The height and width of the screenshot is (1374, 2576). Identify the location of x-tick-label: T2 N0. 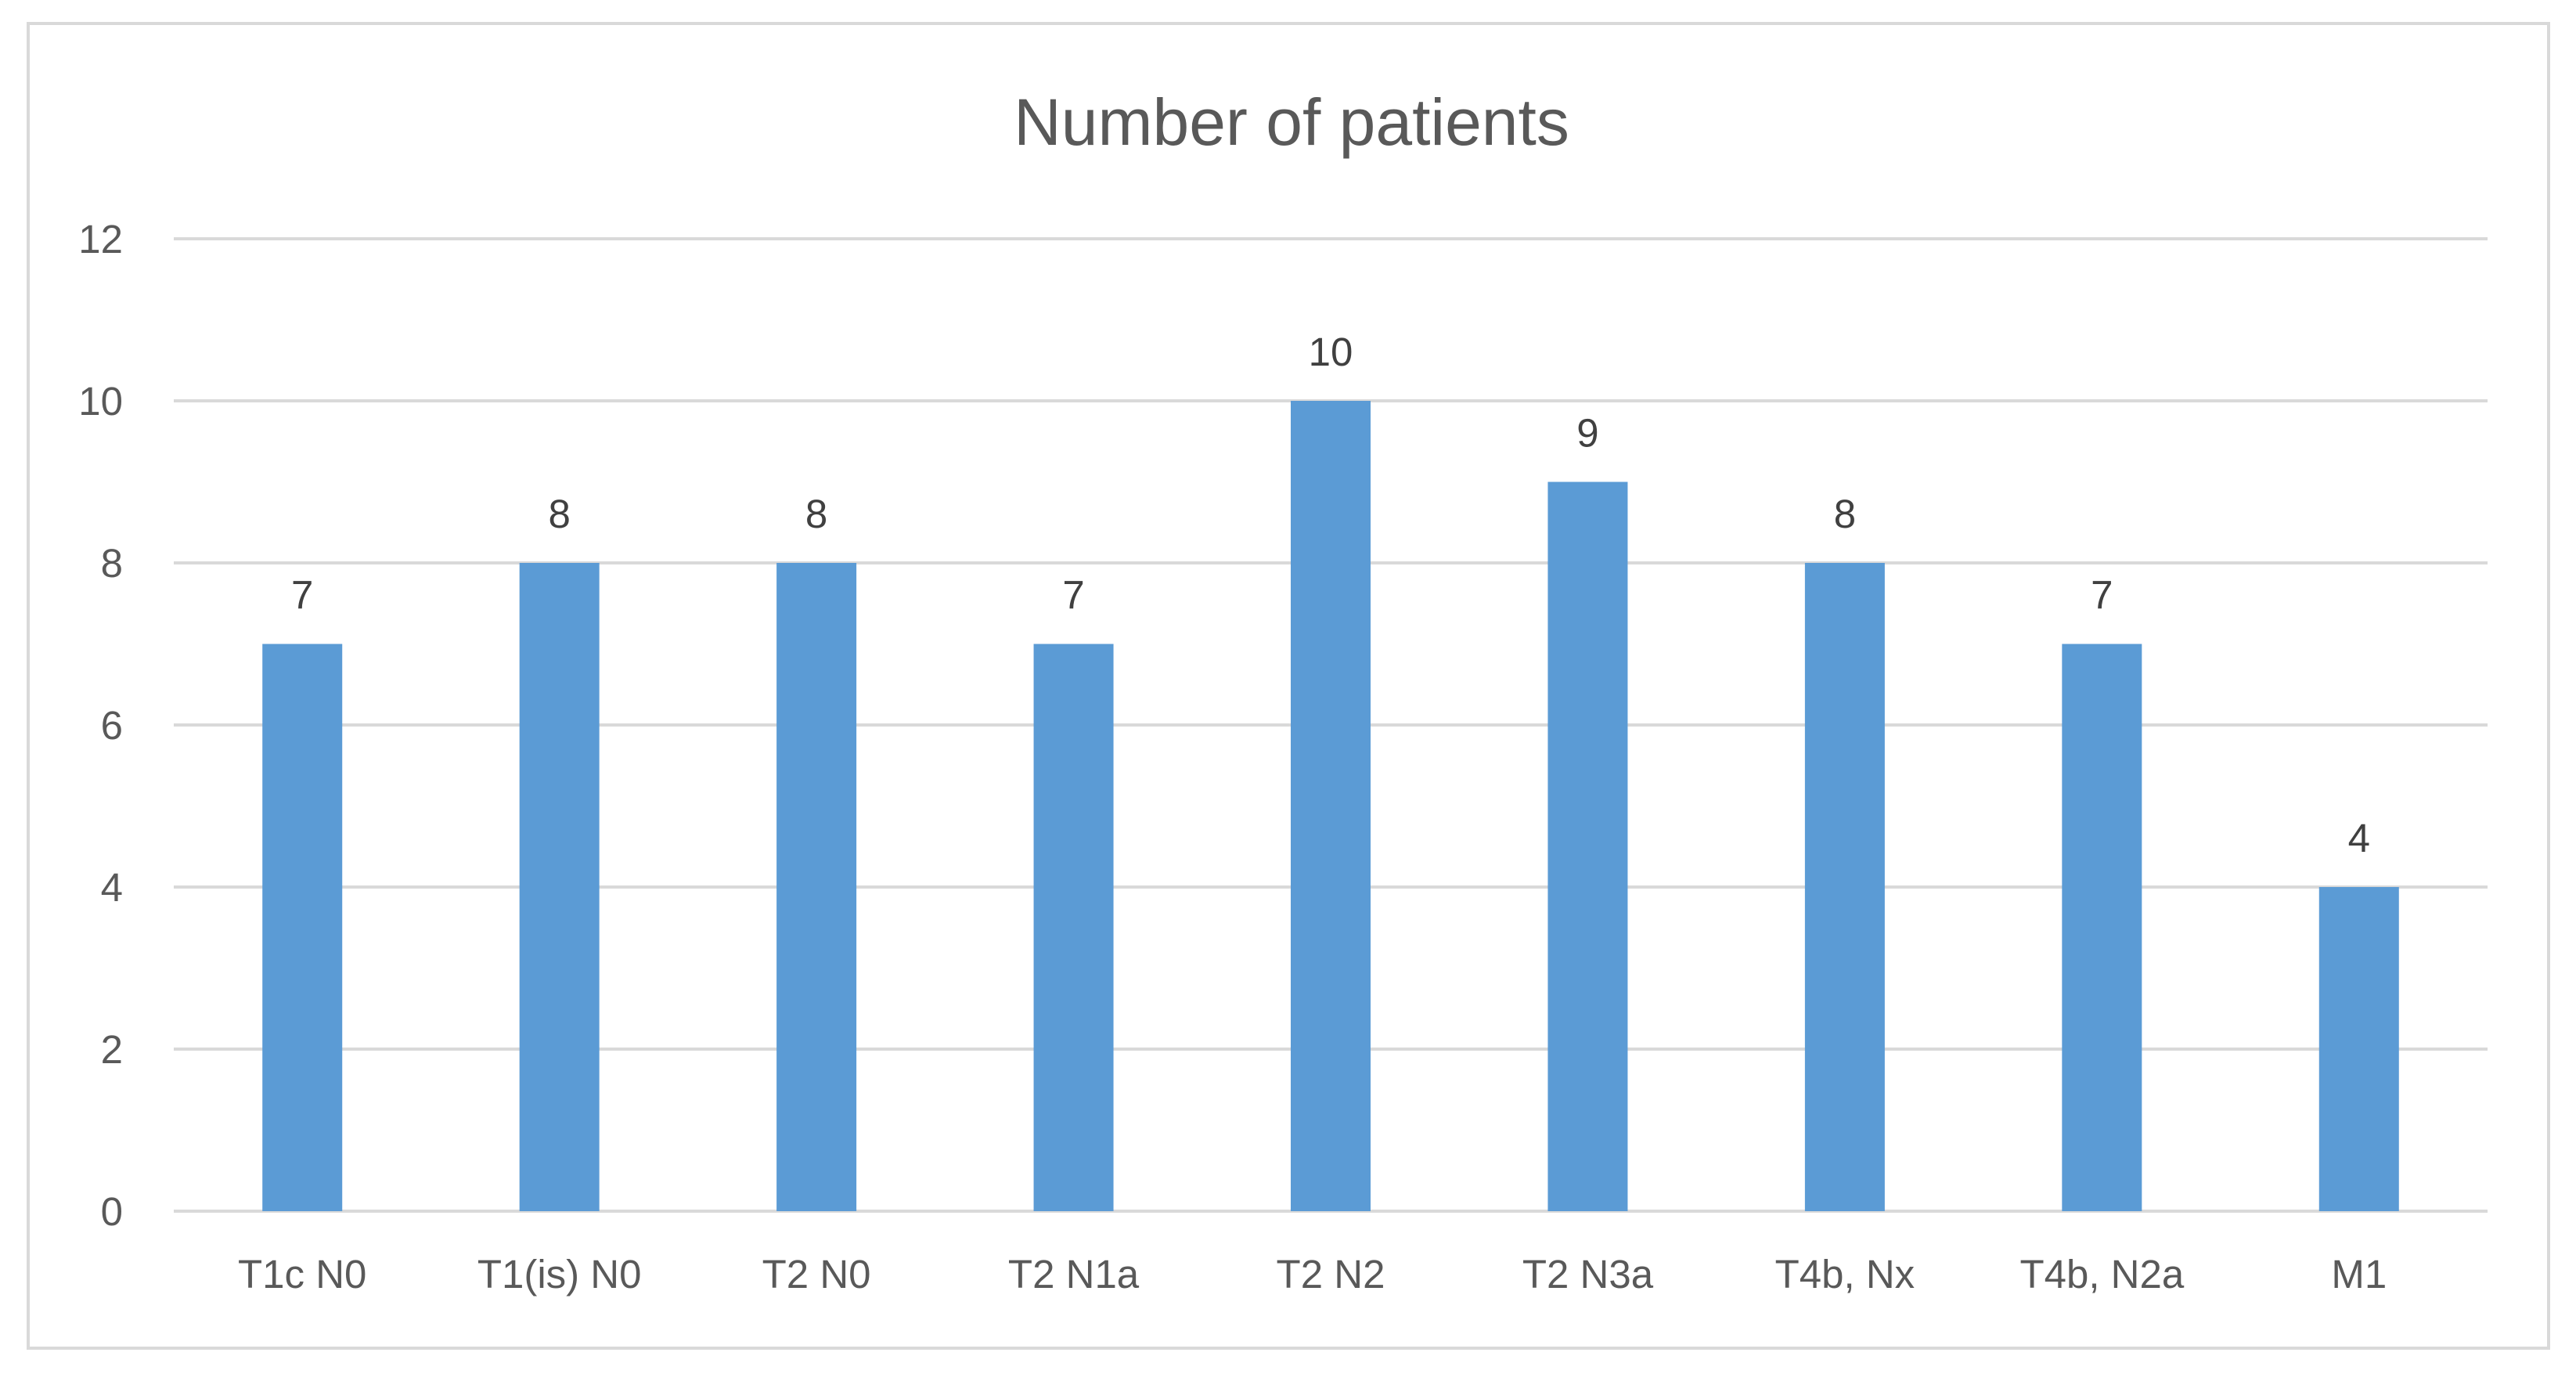
(816, 1274).